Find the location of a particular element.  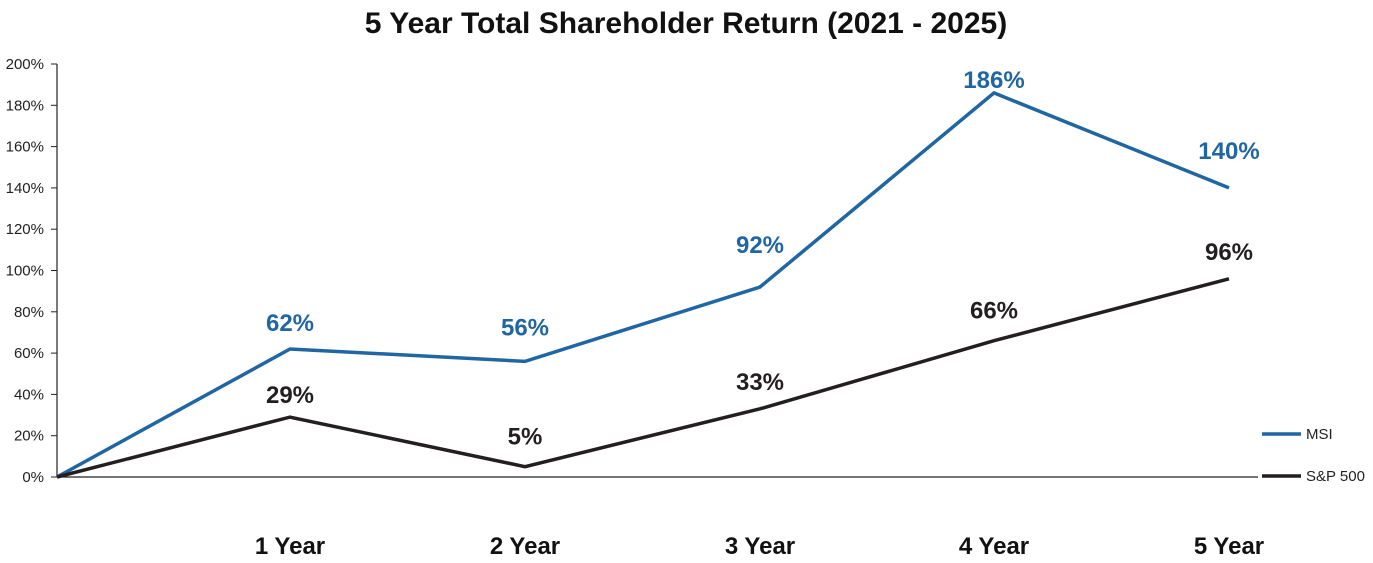

data-label: 186% is located at coordinates (993, 80).